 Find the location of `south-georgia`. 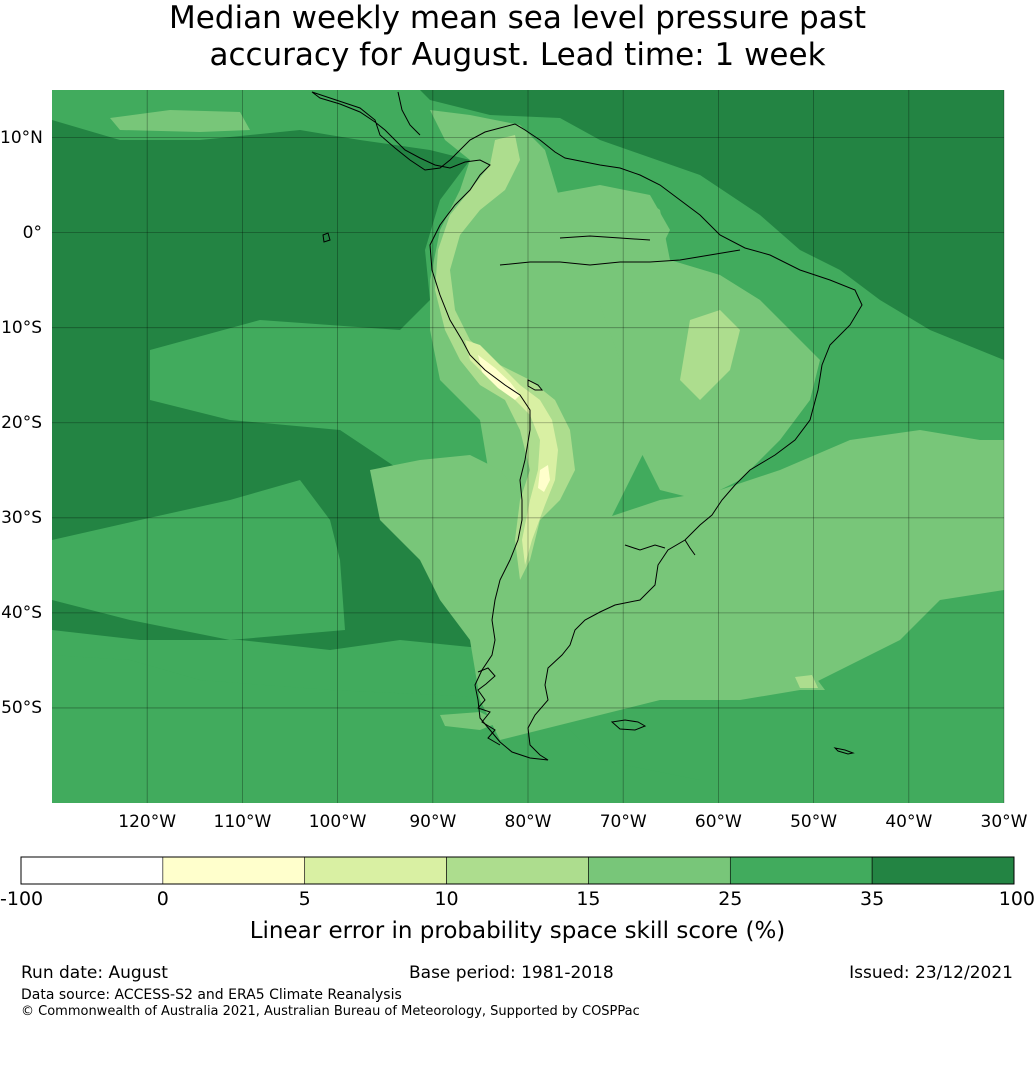

south-georgia is located at coordinates (844, 751).